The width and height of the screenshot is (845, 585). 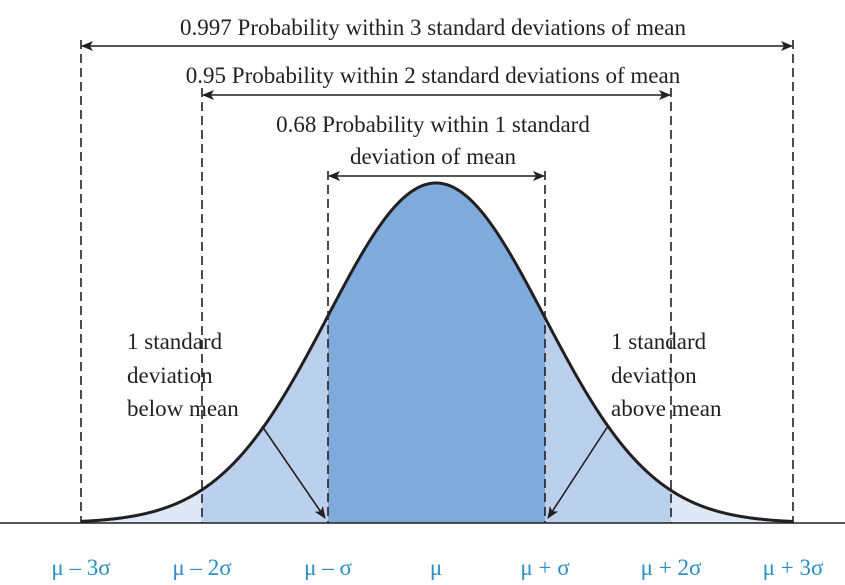 What do you see at coordinates (793, 567) in the screenshot?
I see `tick-mu-plus-3-sigma: μ + 3σ` at bounding box center [793, 567].